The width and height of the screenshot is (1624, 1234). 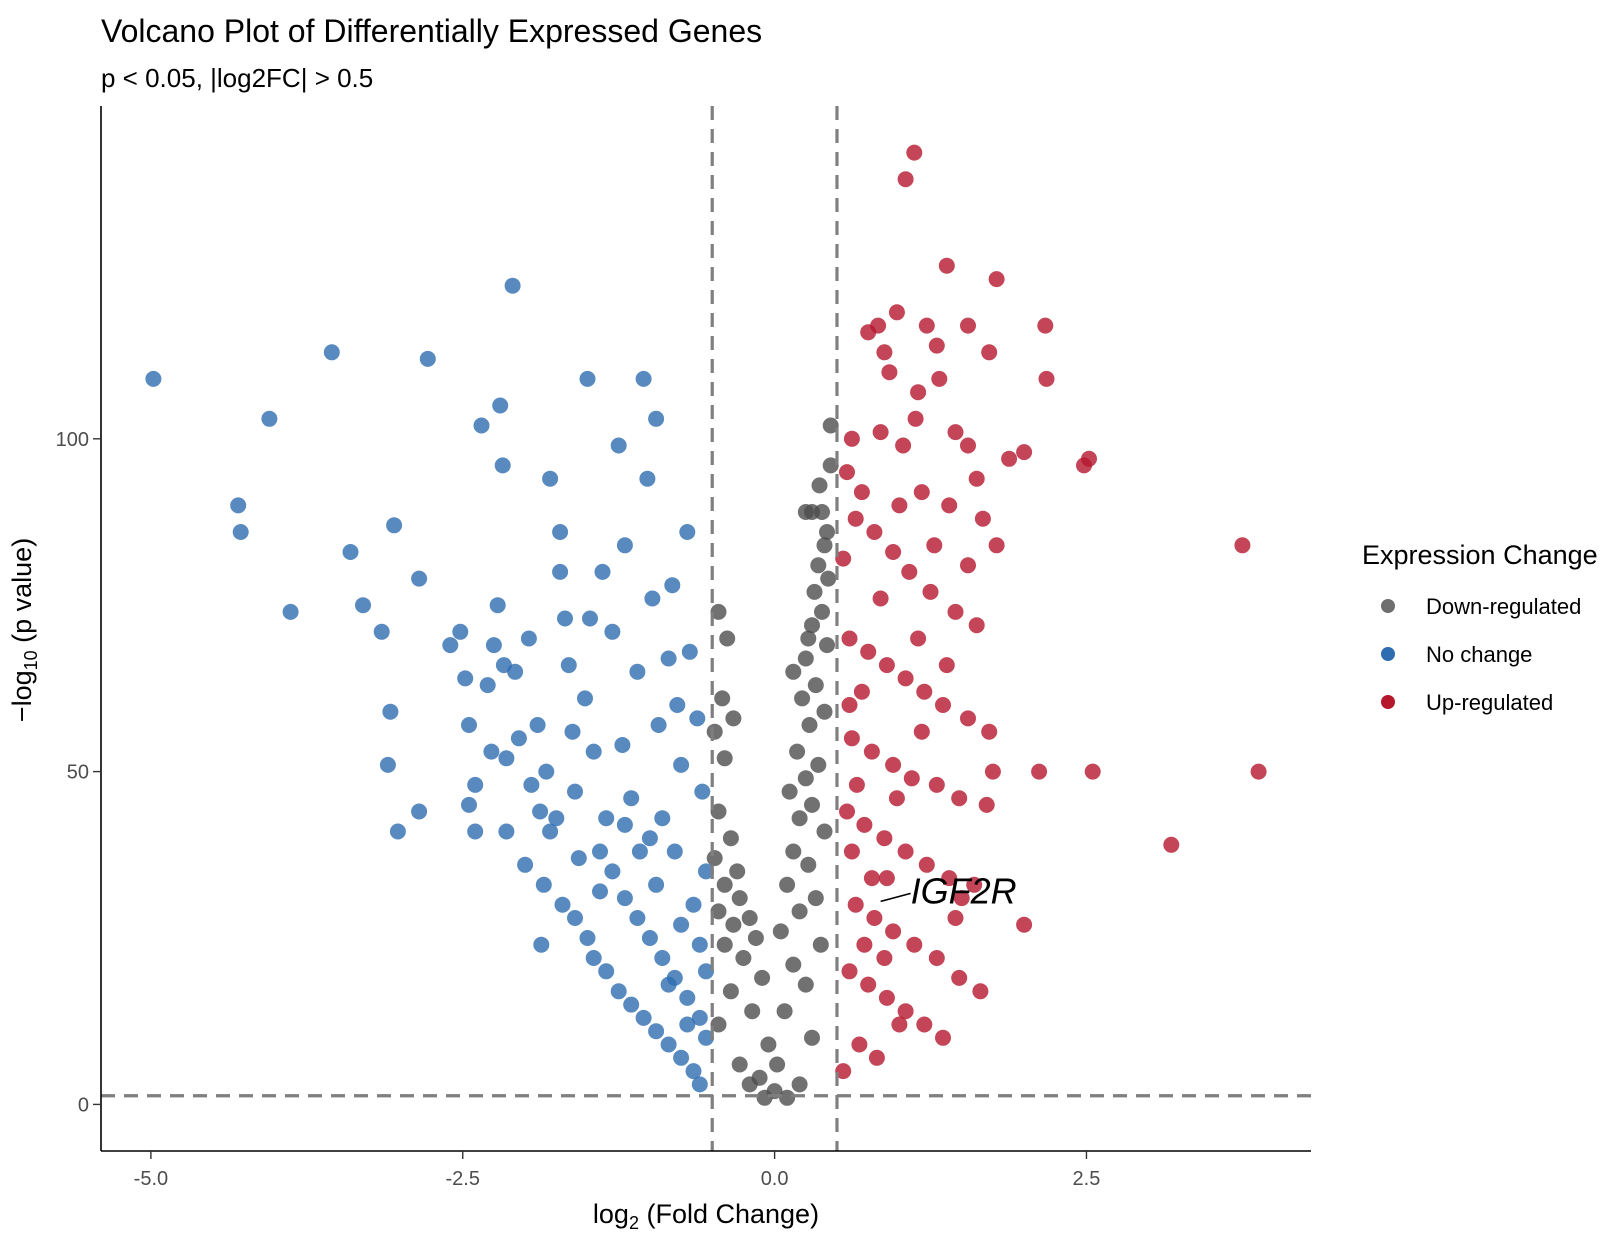 What do you see at coordinates (151, 1179) in the screenshot?
I see `x-tick-label: -5.0` at bounding box center [151, 1179].